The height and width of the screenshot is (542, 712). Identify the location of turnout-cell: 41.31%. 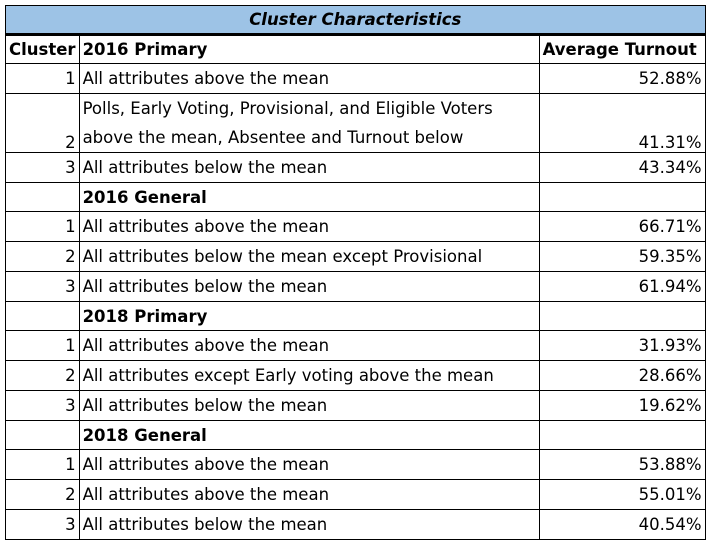
(622, 123).